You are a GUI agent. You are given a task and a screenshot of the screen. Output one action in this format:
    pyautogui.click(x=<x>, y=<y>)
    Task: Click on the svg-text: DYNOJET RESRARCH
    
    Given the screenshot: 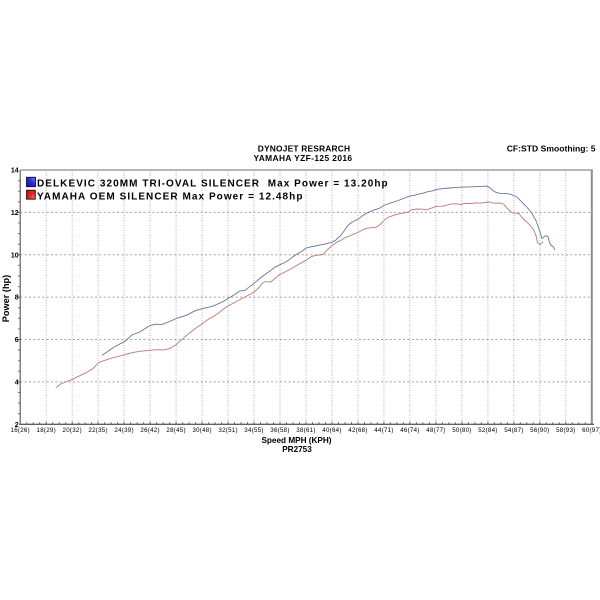 What is the action you would take?
    pyautogui.click(x=304, y=148)
    